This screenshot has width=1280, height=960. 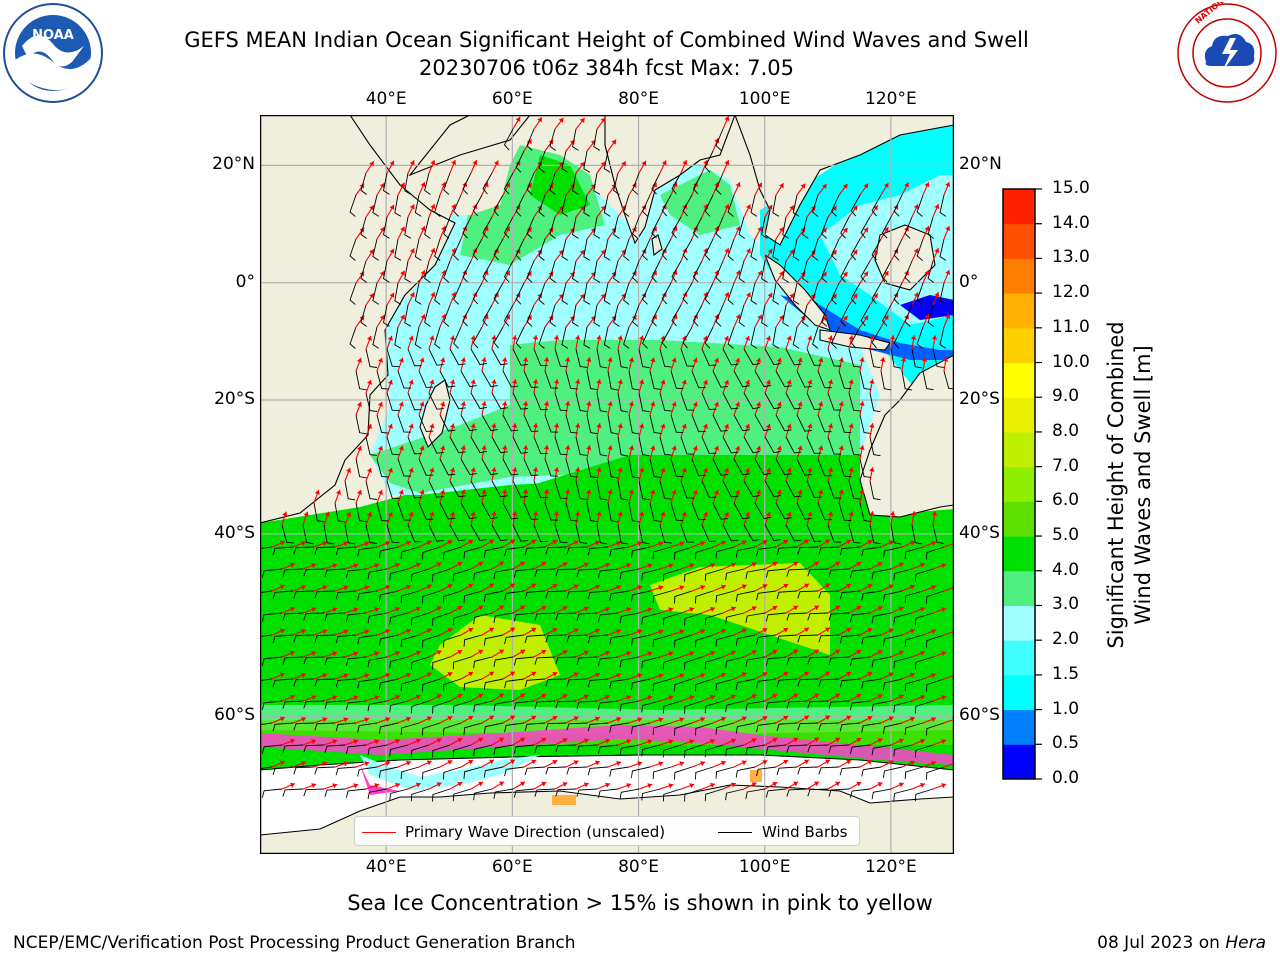 I want to click on lat-tick-label-left: 60°S, so click(x=234, y=715).